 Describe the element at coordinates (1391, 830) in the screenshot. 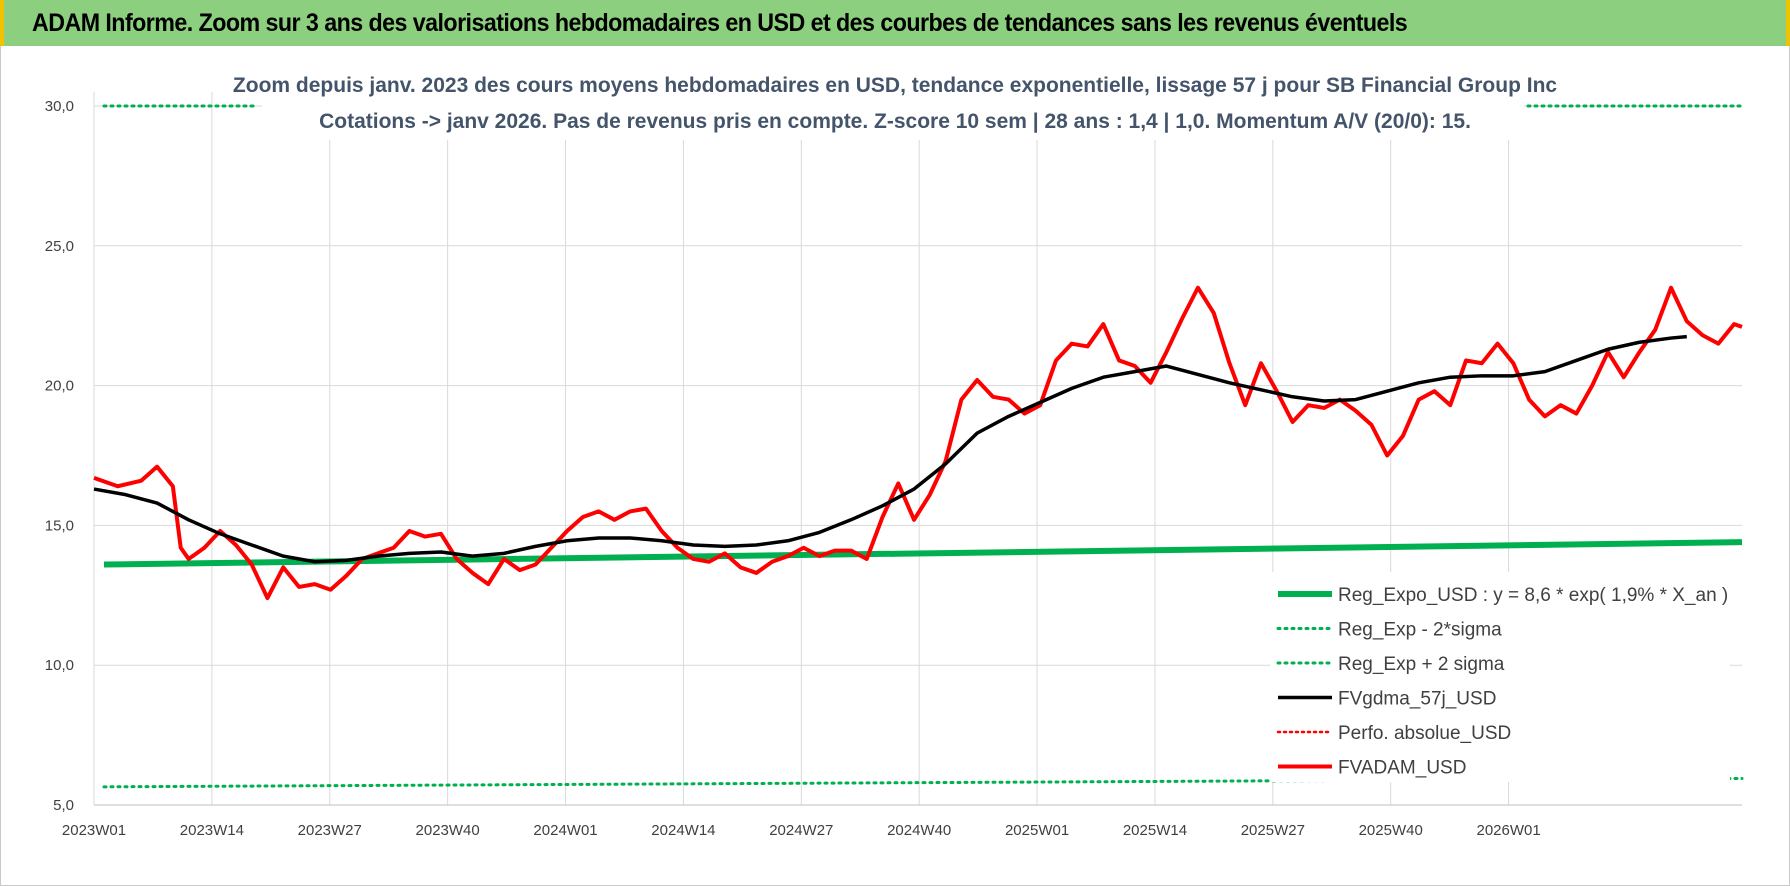

I see `x-tick-label: 2025W40` at that location.